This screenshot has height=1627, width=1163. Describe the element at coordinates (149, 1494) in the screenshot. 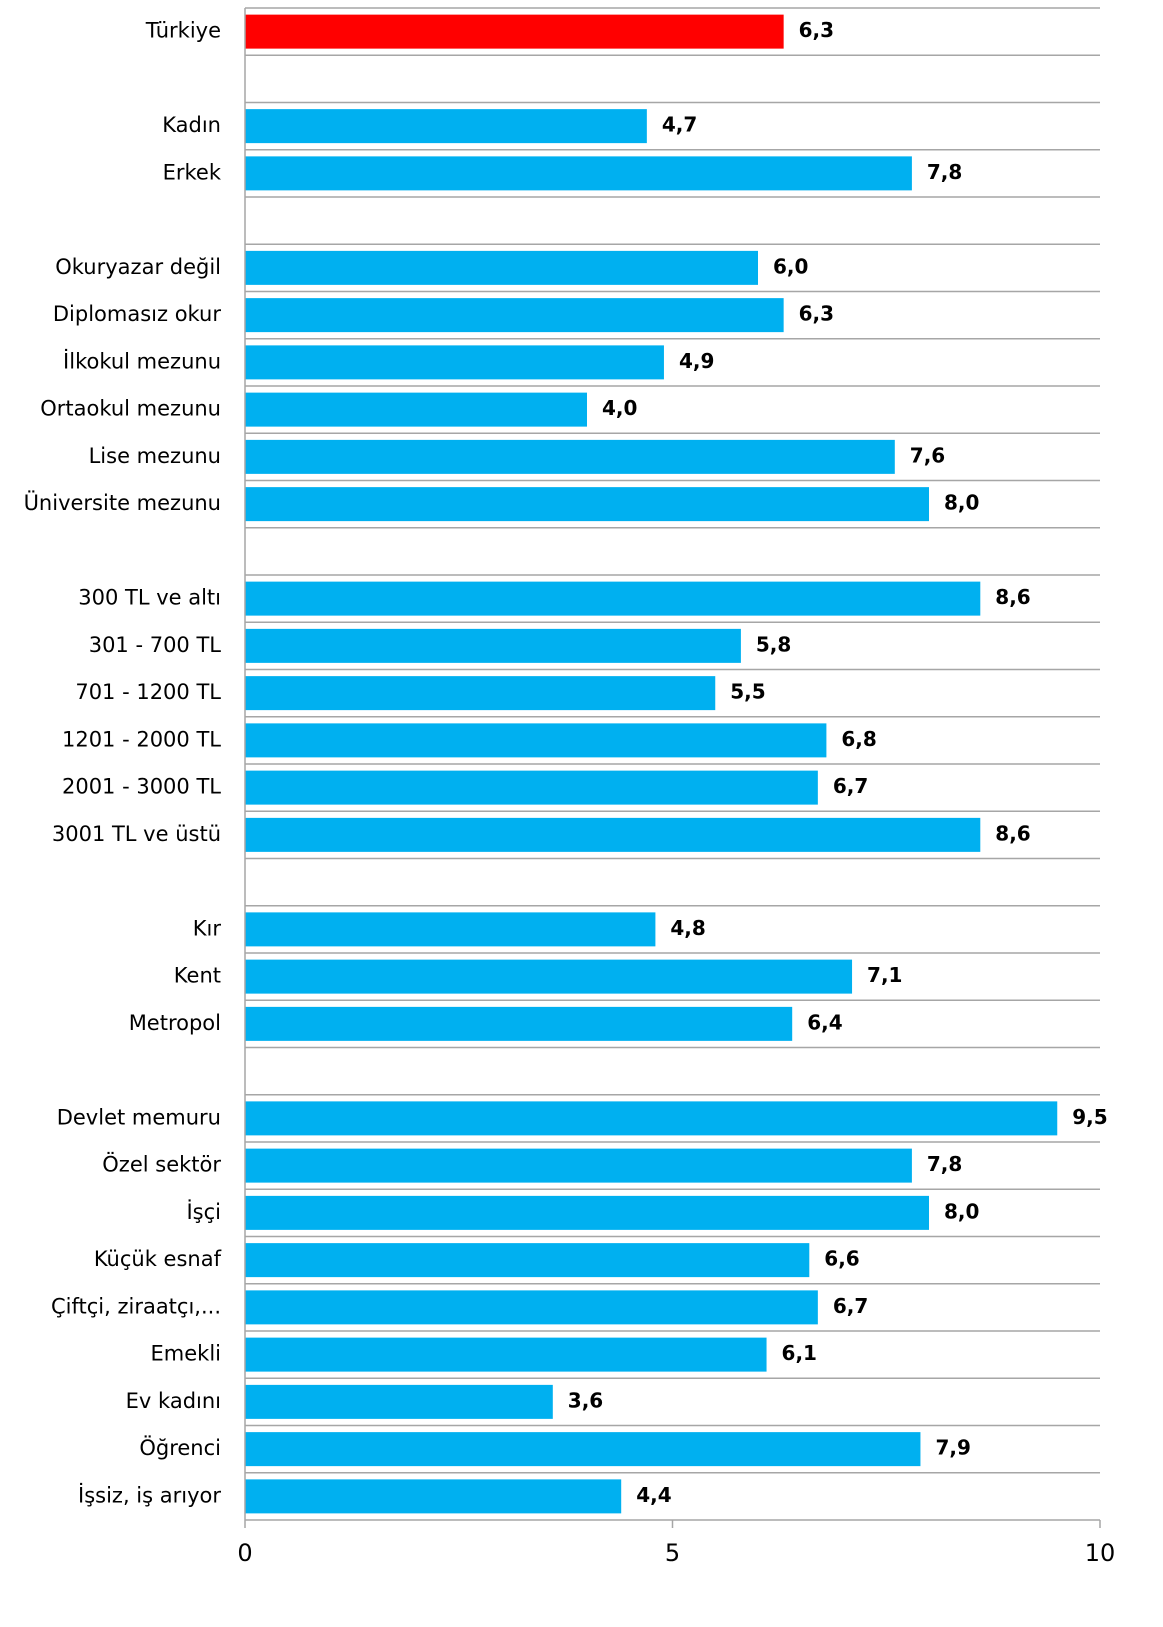

I see `category-label: İşsiz, iş arıyor` at that location.